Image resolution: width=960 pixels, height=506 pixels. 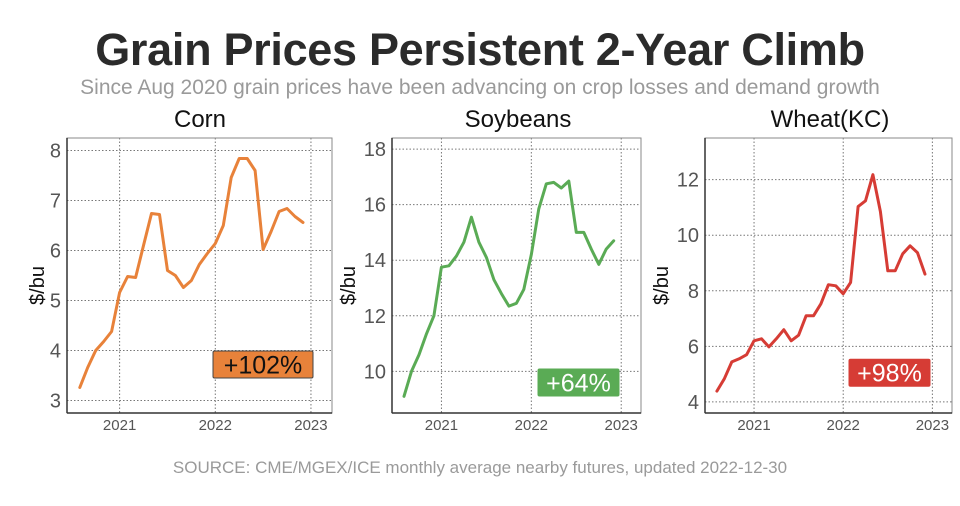 What do you see at coordinates (55, 202) in the screenshot?
I see `y-tick-label: 7` at bounding box center [55, 202].